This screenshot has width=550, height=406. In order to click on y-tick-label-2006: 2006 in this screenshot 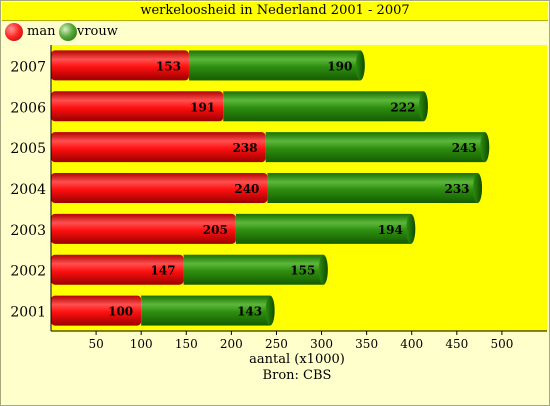, I will do `click(28, 108)`.